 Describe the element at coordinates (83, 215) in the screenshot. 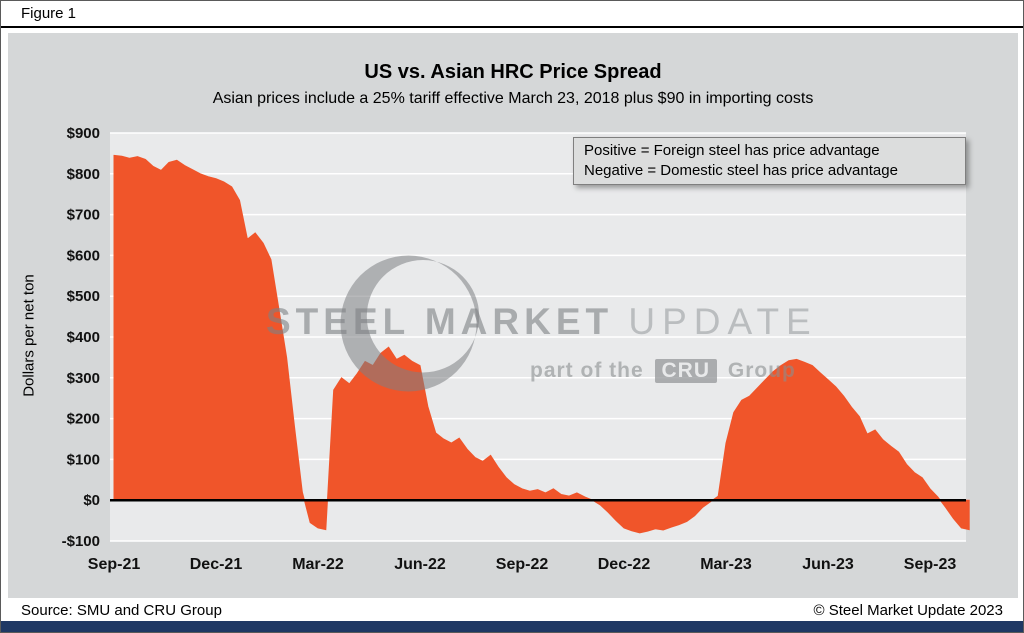

I see `y-tick-label: $700` at that location.